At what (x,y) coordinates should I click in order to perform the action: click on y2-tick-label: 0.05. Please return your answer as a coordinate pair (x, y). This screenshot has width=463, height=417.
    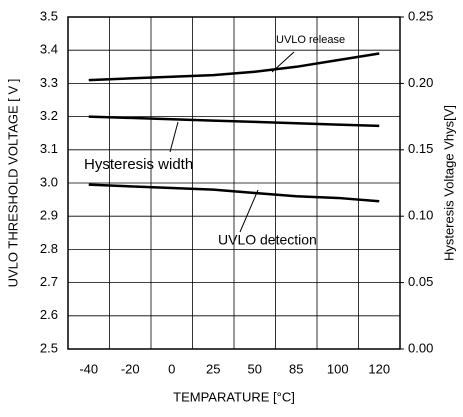
    Looking at the image, I should click on (420, 281).